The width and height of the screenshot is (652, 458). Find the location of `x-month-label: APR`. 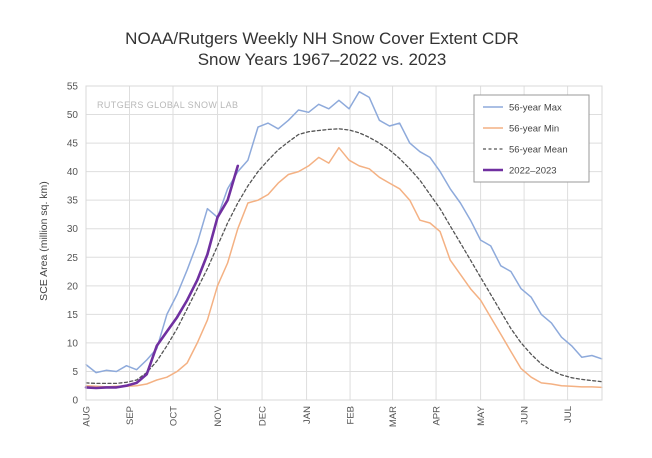

x-month-label: APR is located at coordinates (437, 416).